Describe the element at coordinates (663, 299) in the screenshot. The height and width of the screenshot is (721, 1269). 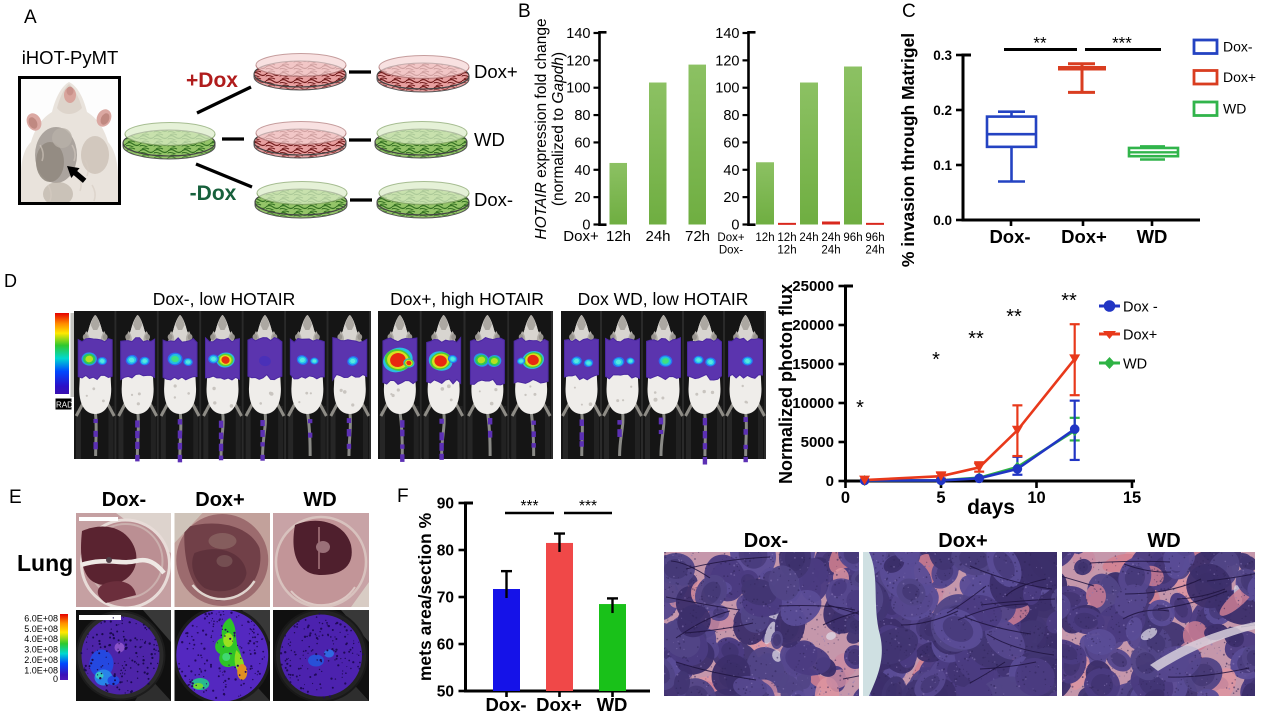
I see `svg-text: Dox WD, low HOTAIR` at that location.